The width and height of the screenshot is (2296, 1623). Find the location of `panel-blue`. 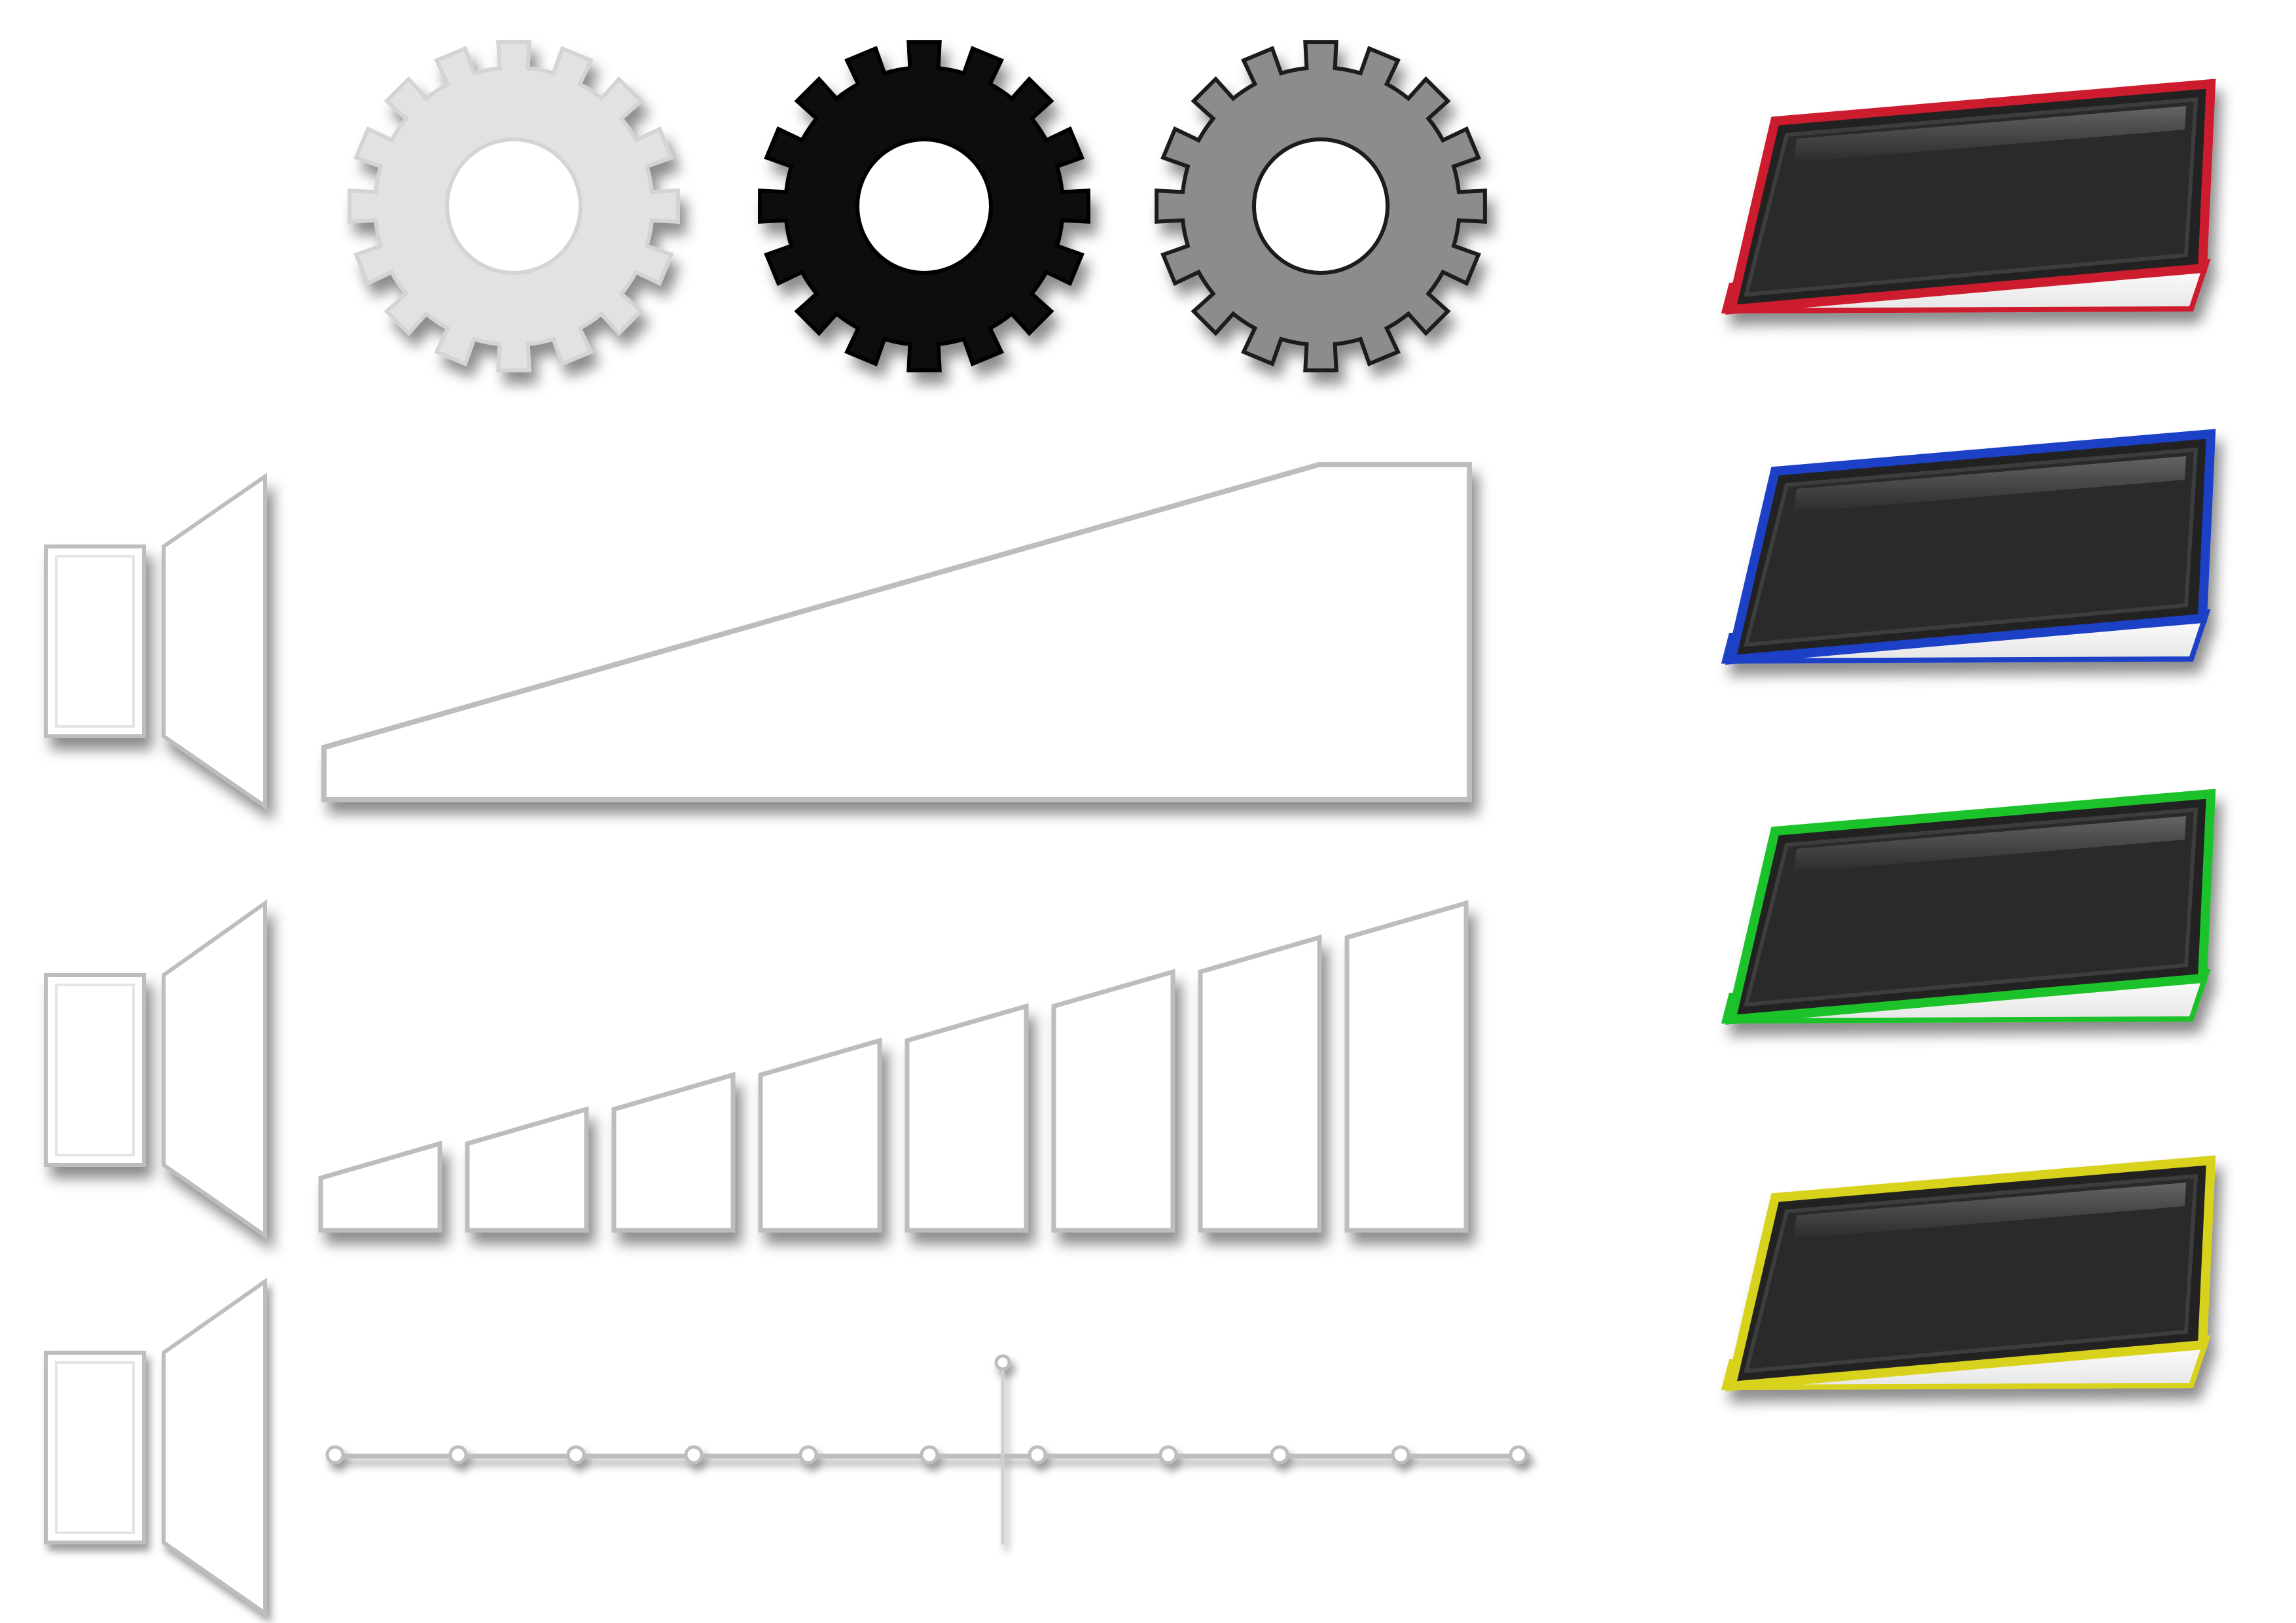

panel-blue is located at coordinates (1968, 547).